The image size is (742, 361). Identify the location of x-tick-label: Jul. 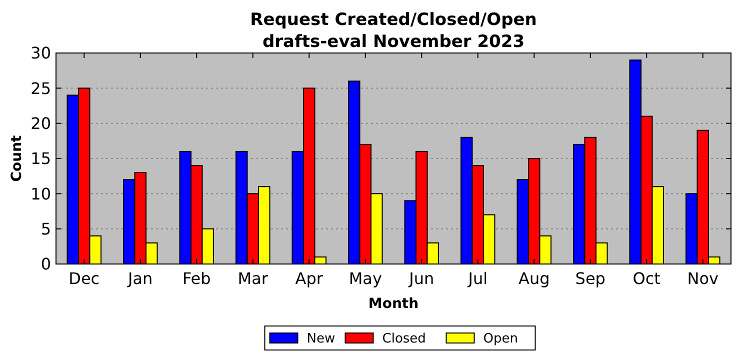
(477, 278).